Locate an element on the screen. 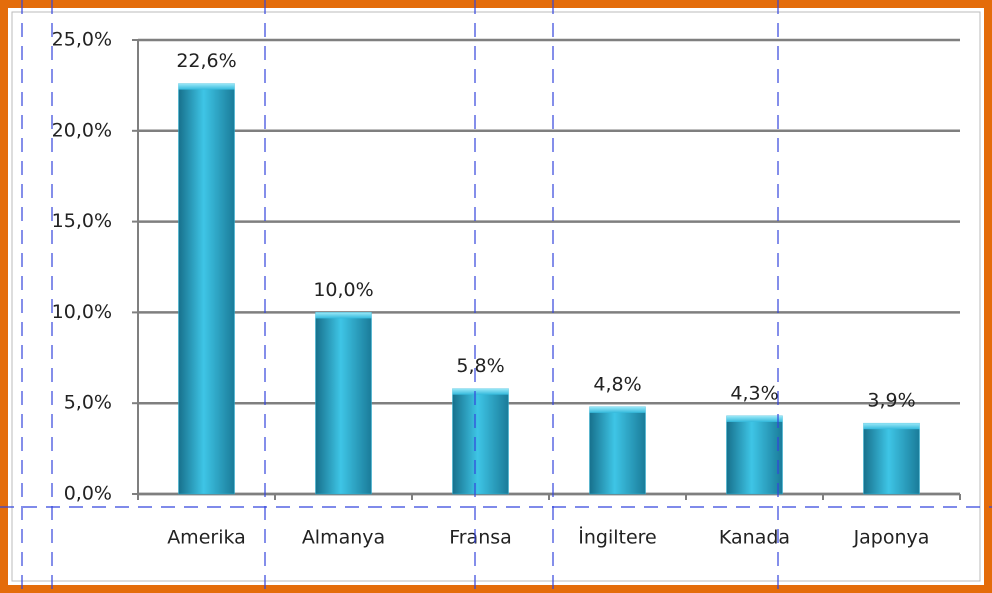 The image size is (992, 593). value-label: 22,6% is located at coordinates (206, 61).